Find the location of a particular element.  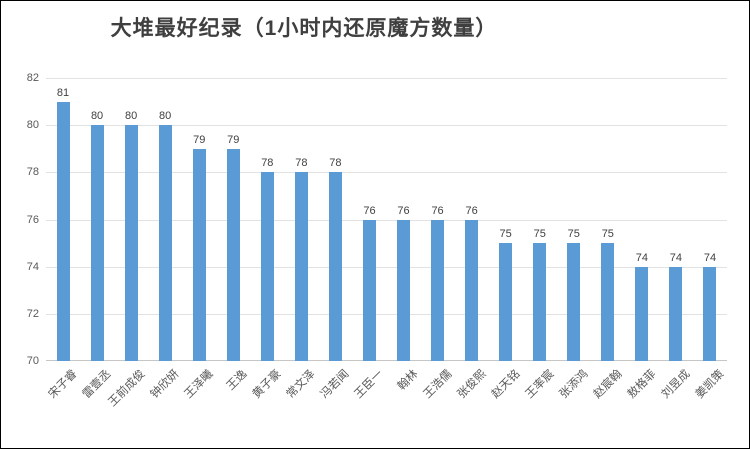

x-axis-line is located at coordinates (386, 360).